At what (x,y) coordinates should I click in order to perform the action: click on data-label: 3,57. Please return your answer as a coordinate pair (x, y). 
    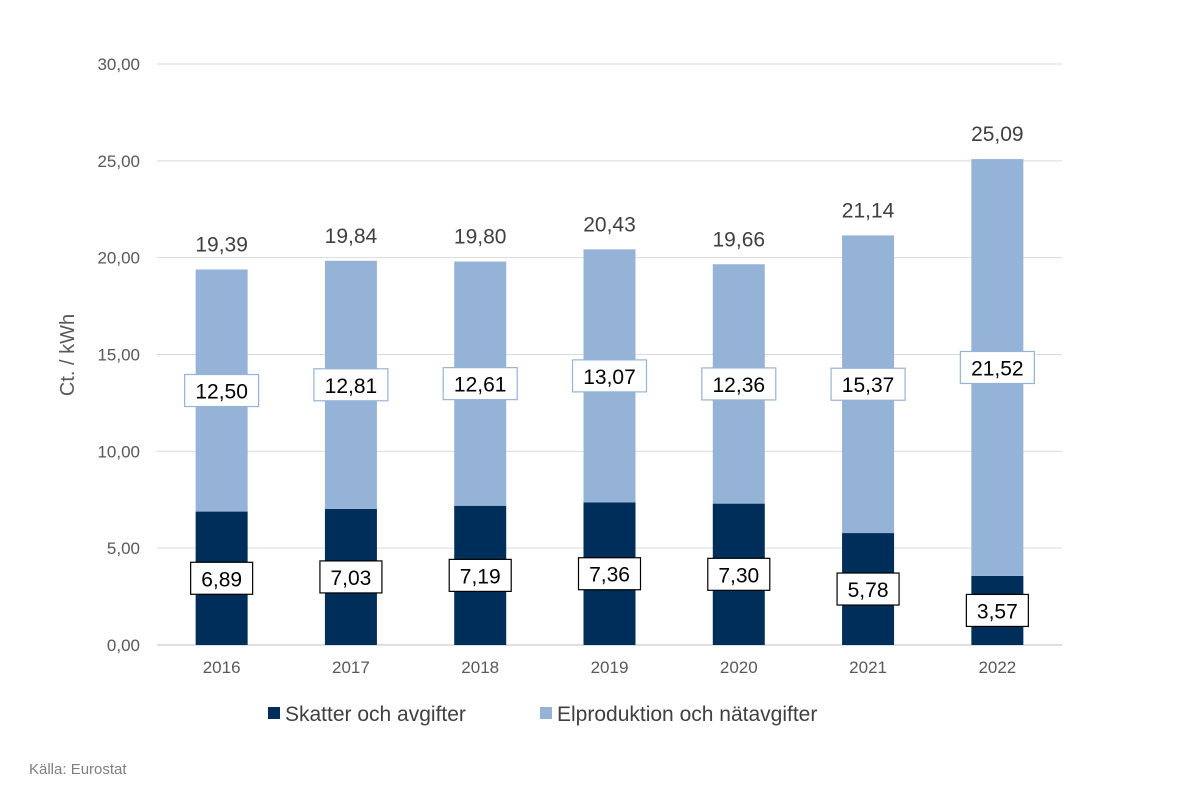
    Looking at the image, I should click on (997, 611).